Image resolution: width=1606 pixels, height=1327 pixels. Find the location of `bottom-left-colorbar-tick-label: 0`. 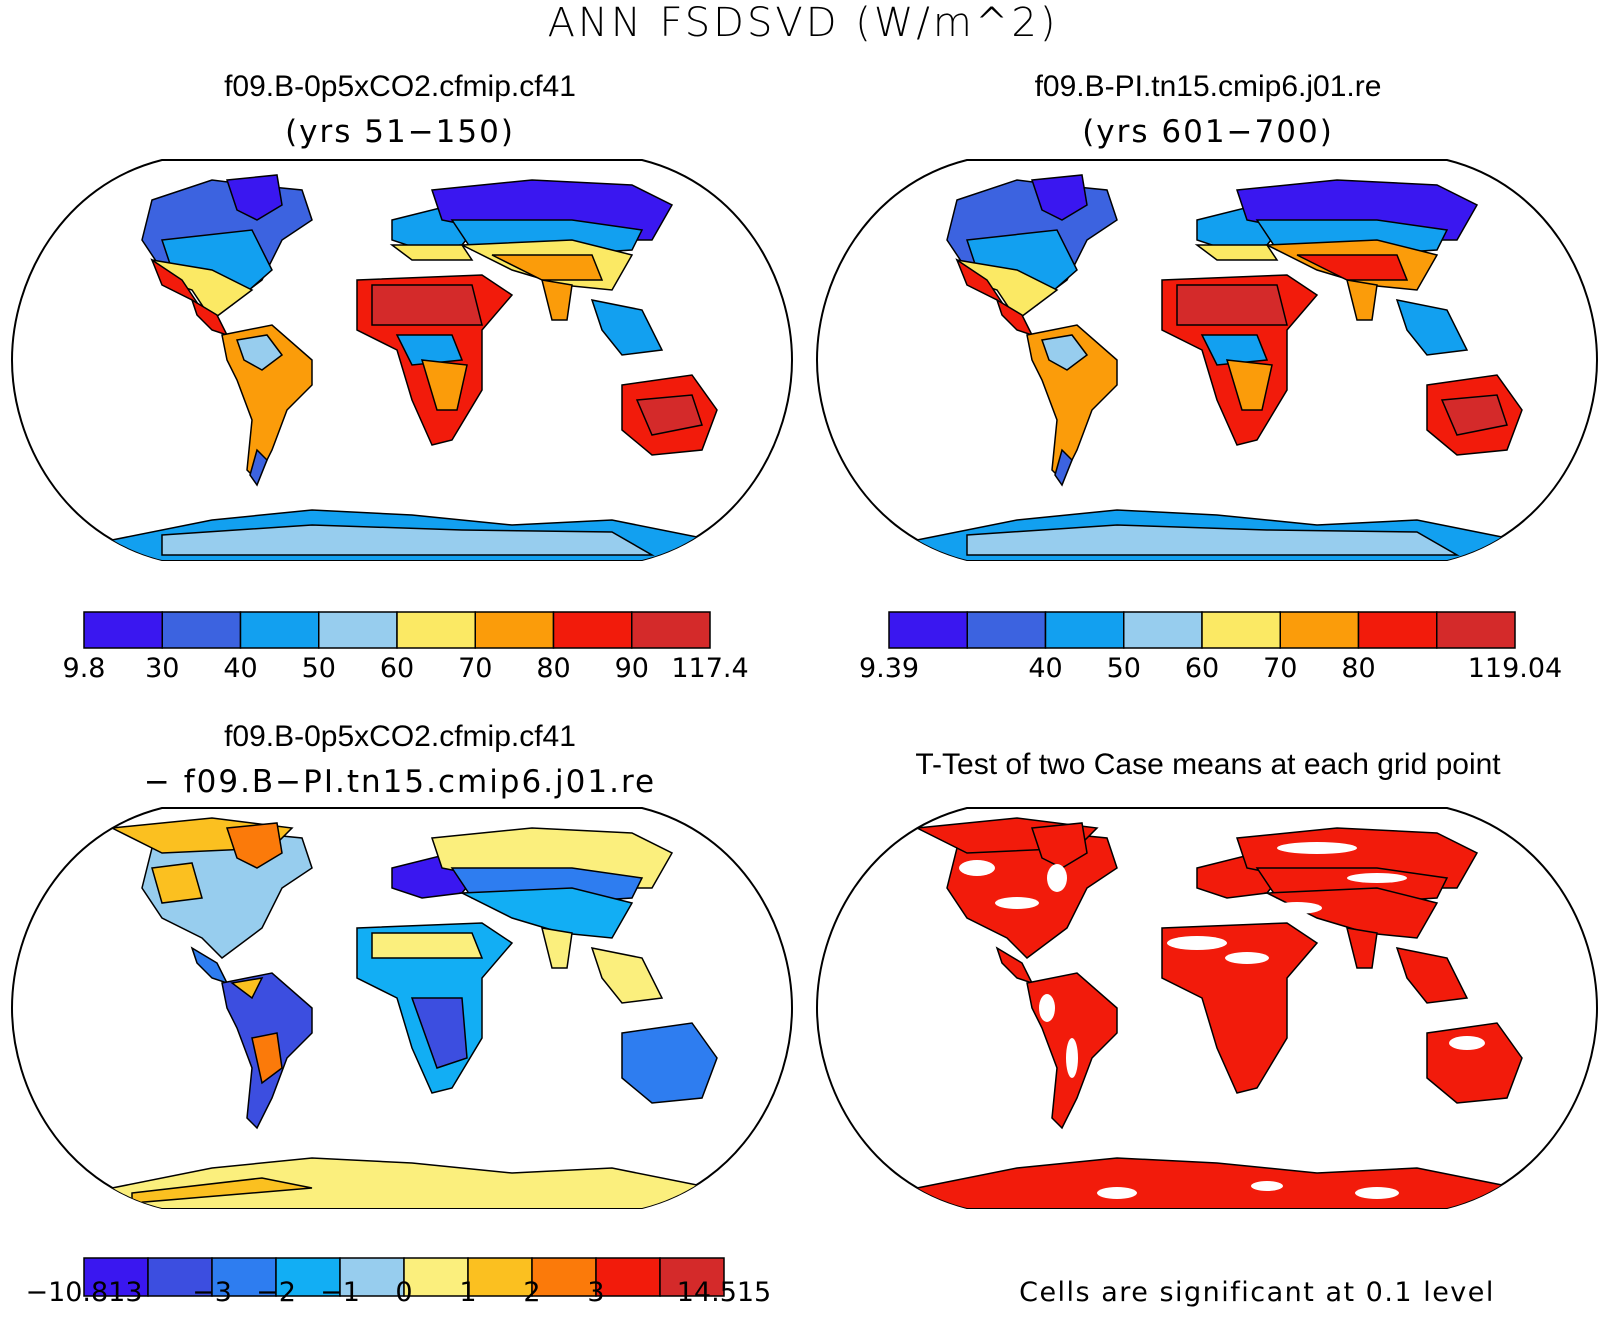

bottom-left-colorbar-tick-label: 0 is located at coordinates (404, 1292).